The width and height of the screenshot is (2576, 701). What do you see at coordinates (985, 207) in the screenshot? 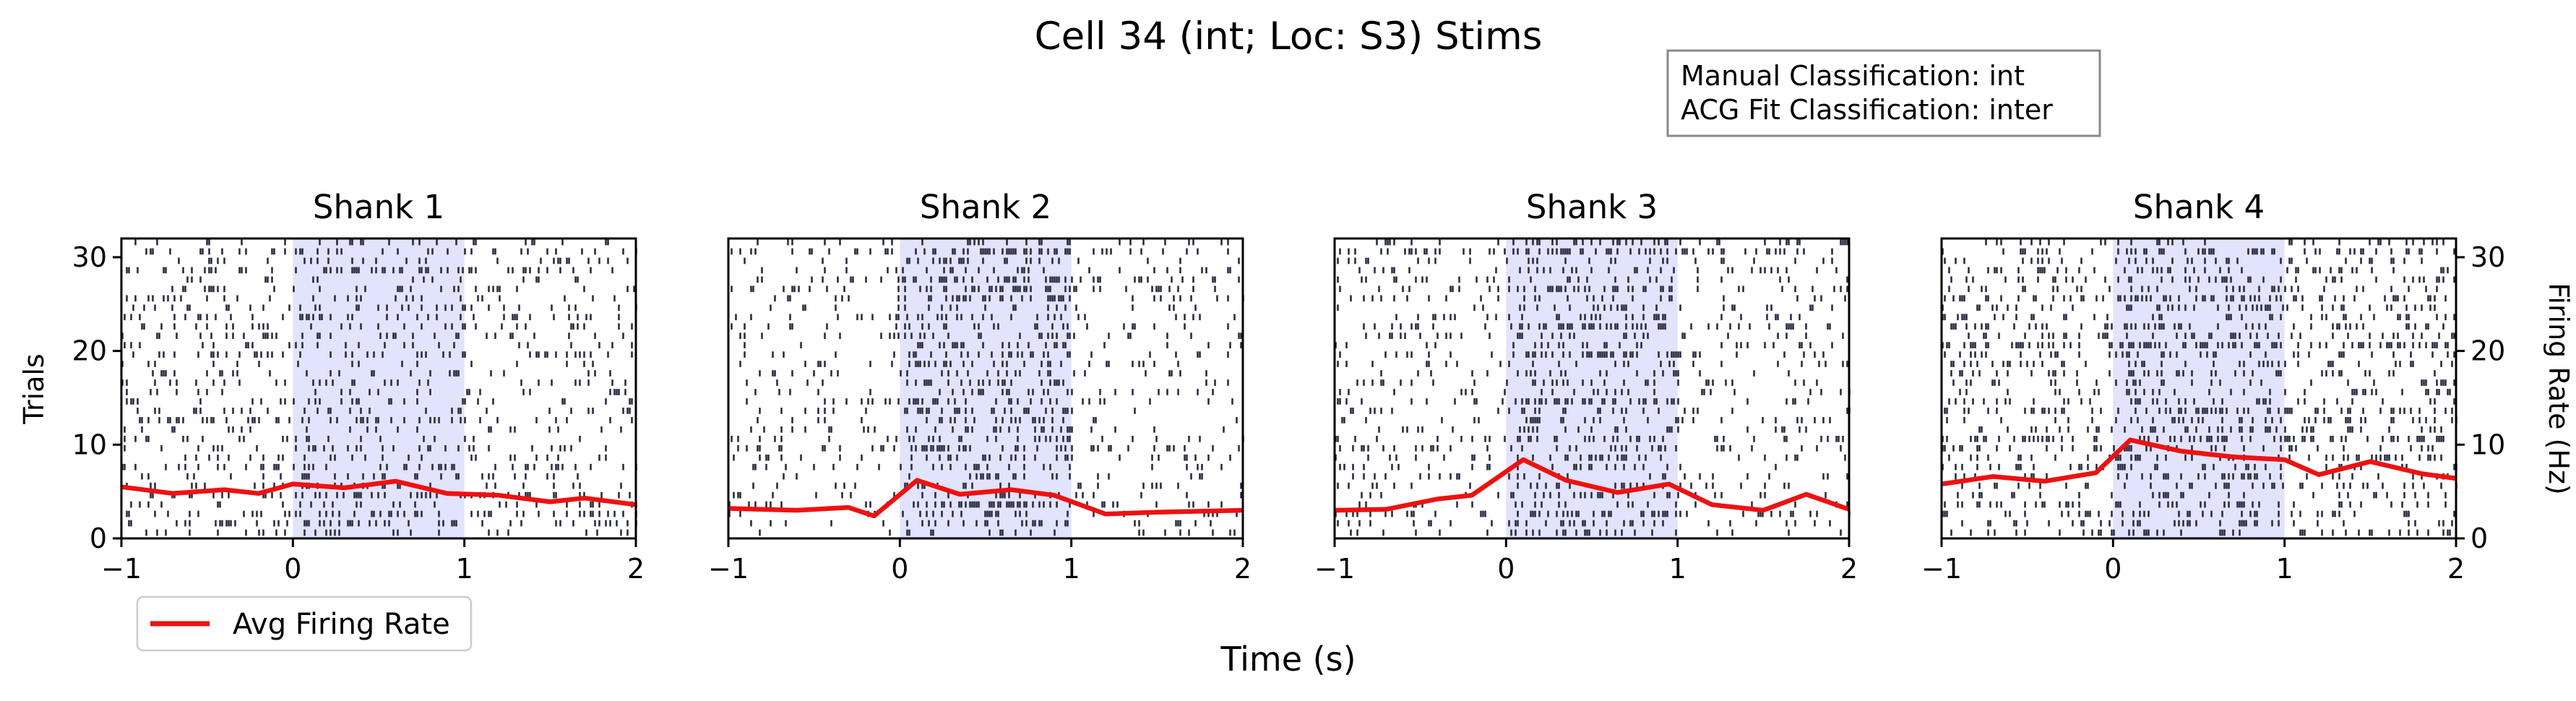
I see `panel-title: Shank 2` at bounding box center [985, 207].